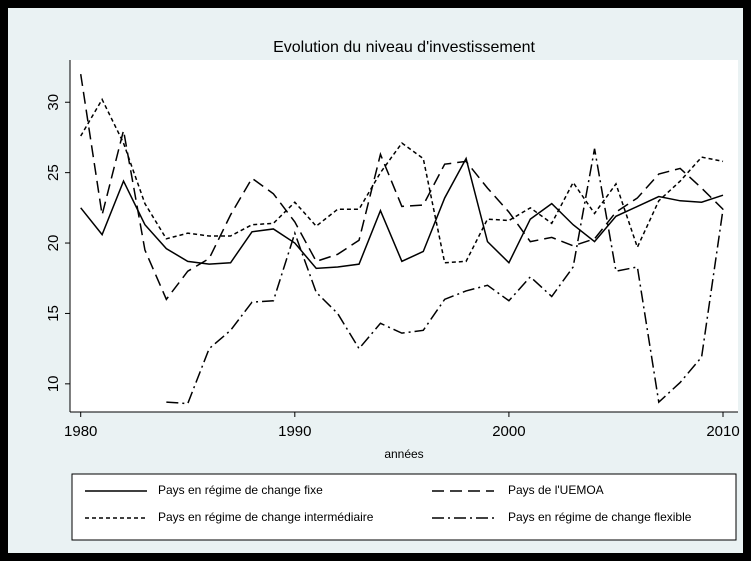  I want to click on y-tick-label: 30, so click(53, 102).